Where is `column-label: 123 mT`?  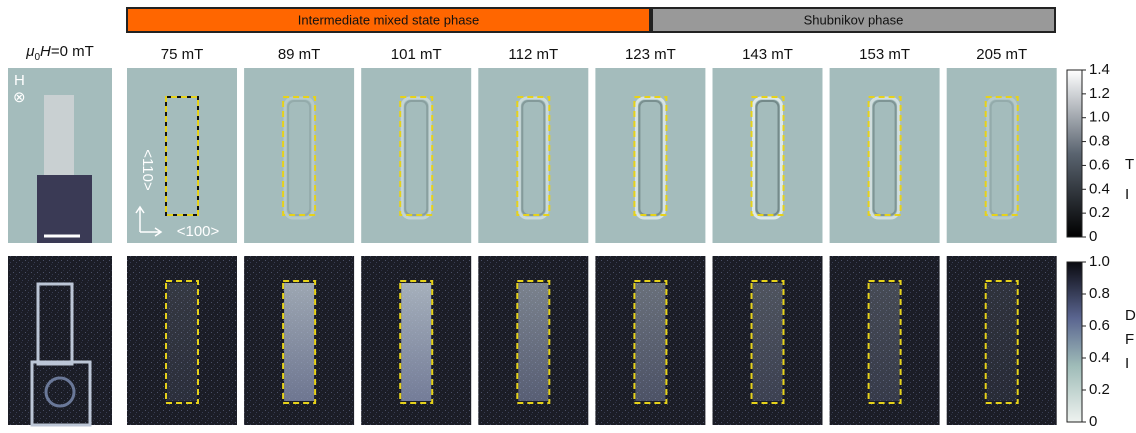 column-label: 123 mT is located at coordinates (650, 54).